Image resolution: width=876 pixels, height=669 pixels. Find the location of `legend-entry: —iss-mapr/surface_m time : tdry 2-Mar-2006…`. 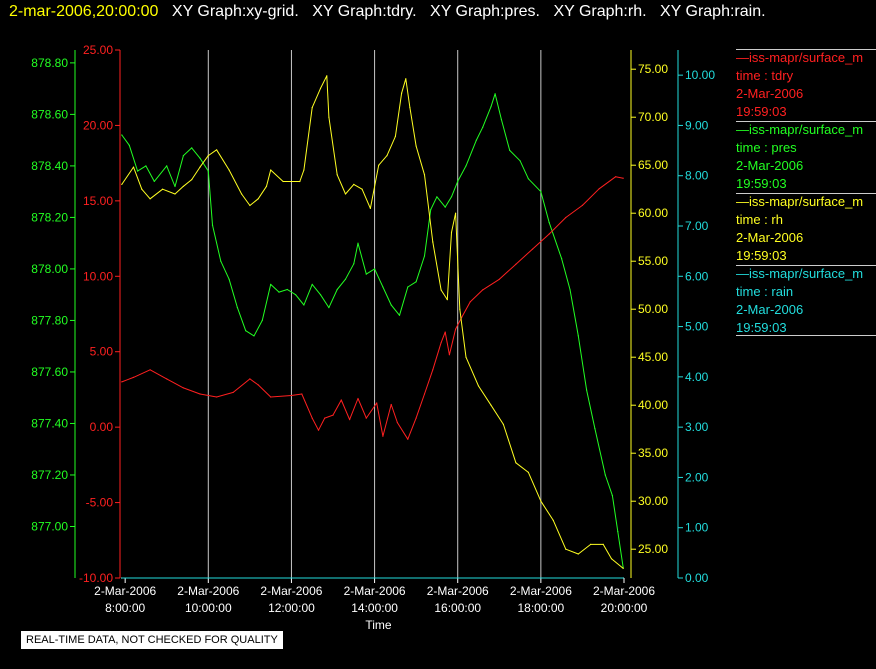

legend-entry: —iss-mapr/surface_m time : tdry 2-Mar-2006… is located at coordinates (806, 85).